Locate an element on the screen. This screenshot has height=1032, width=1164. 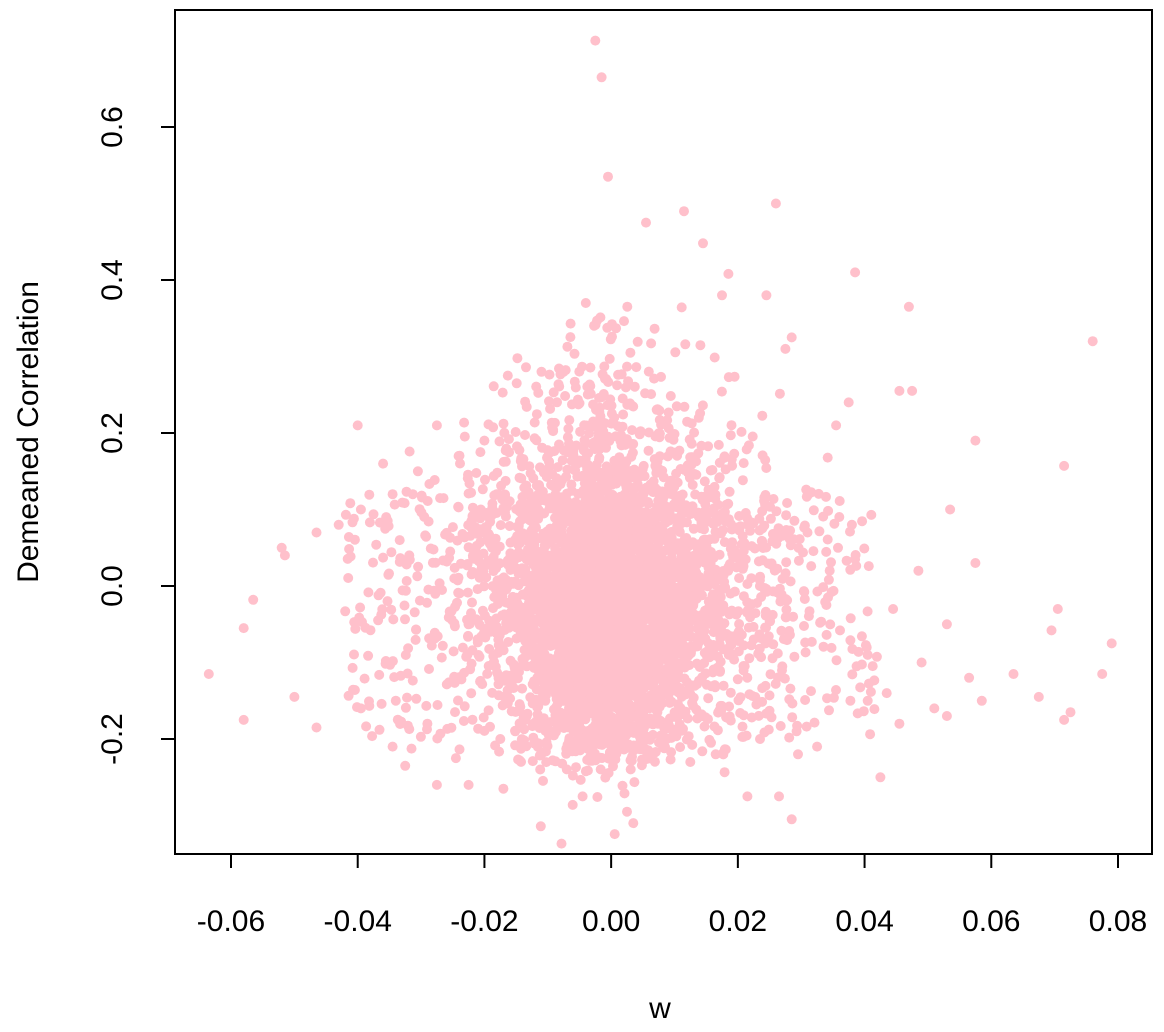
x-tick-label: -0.02 is located at coordinates (484, 921).